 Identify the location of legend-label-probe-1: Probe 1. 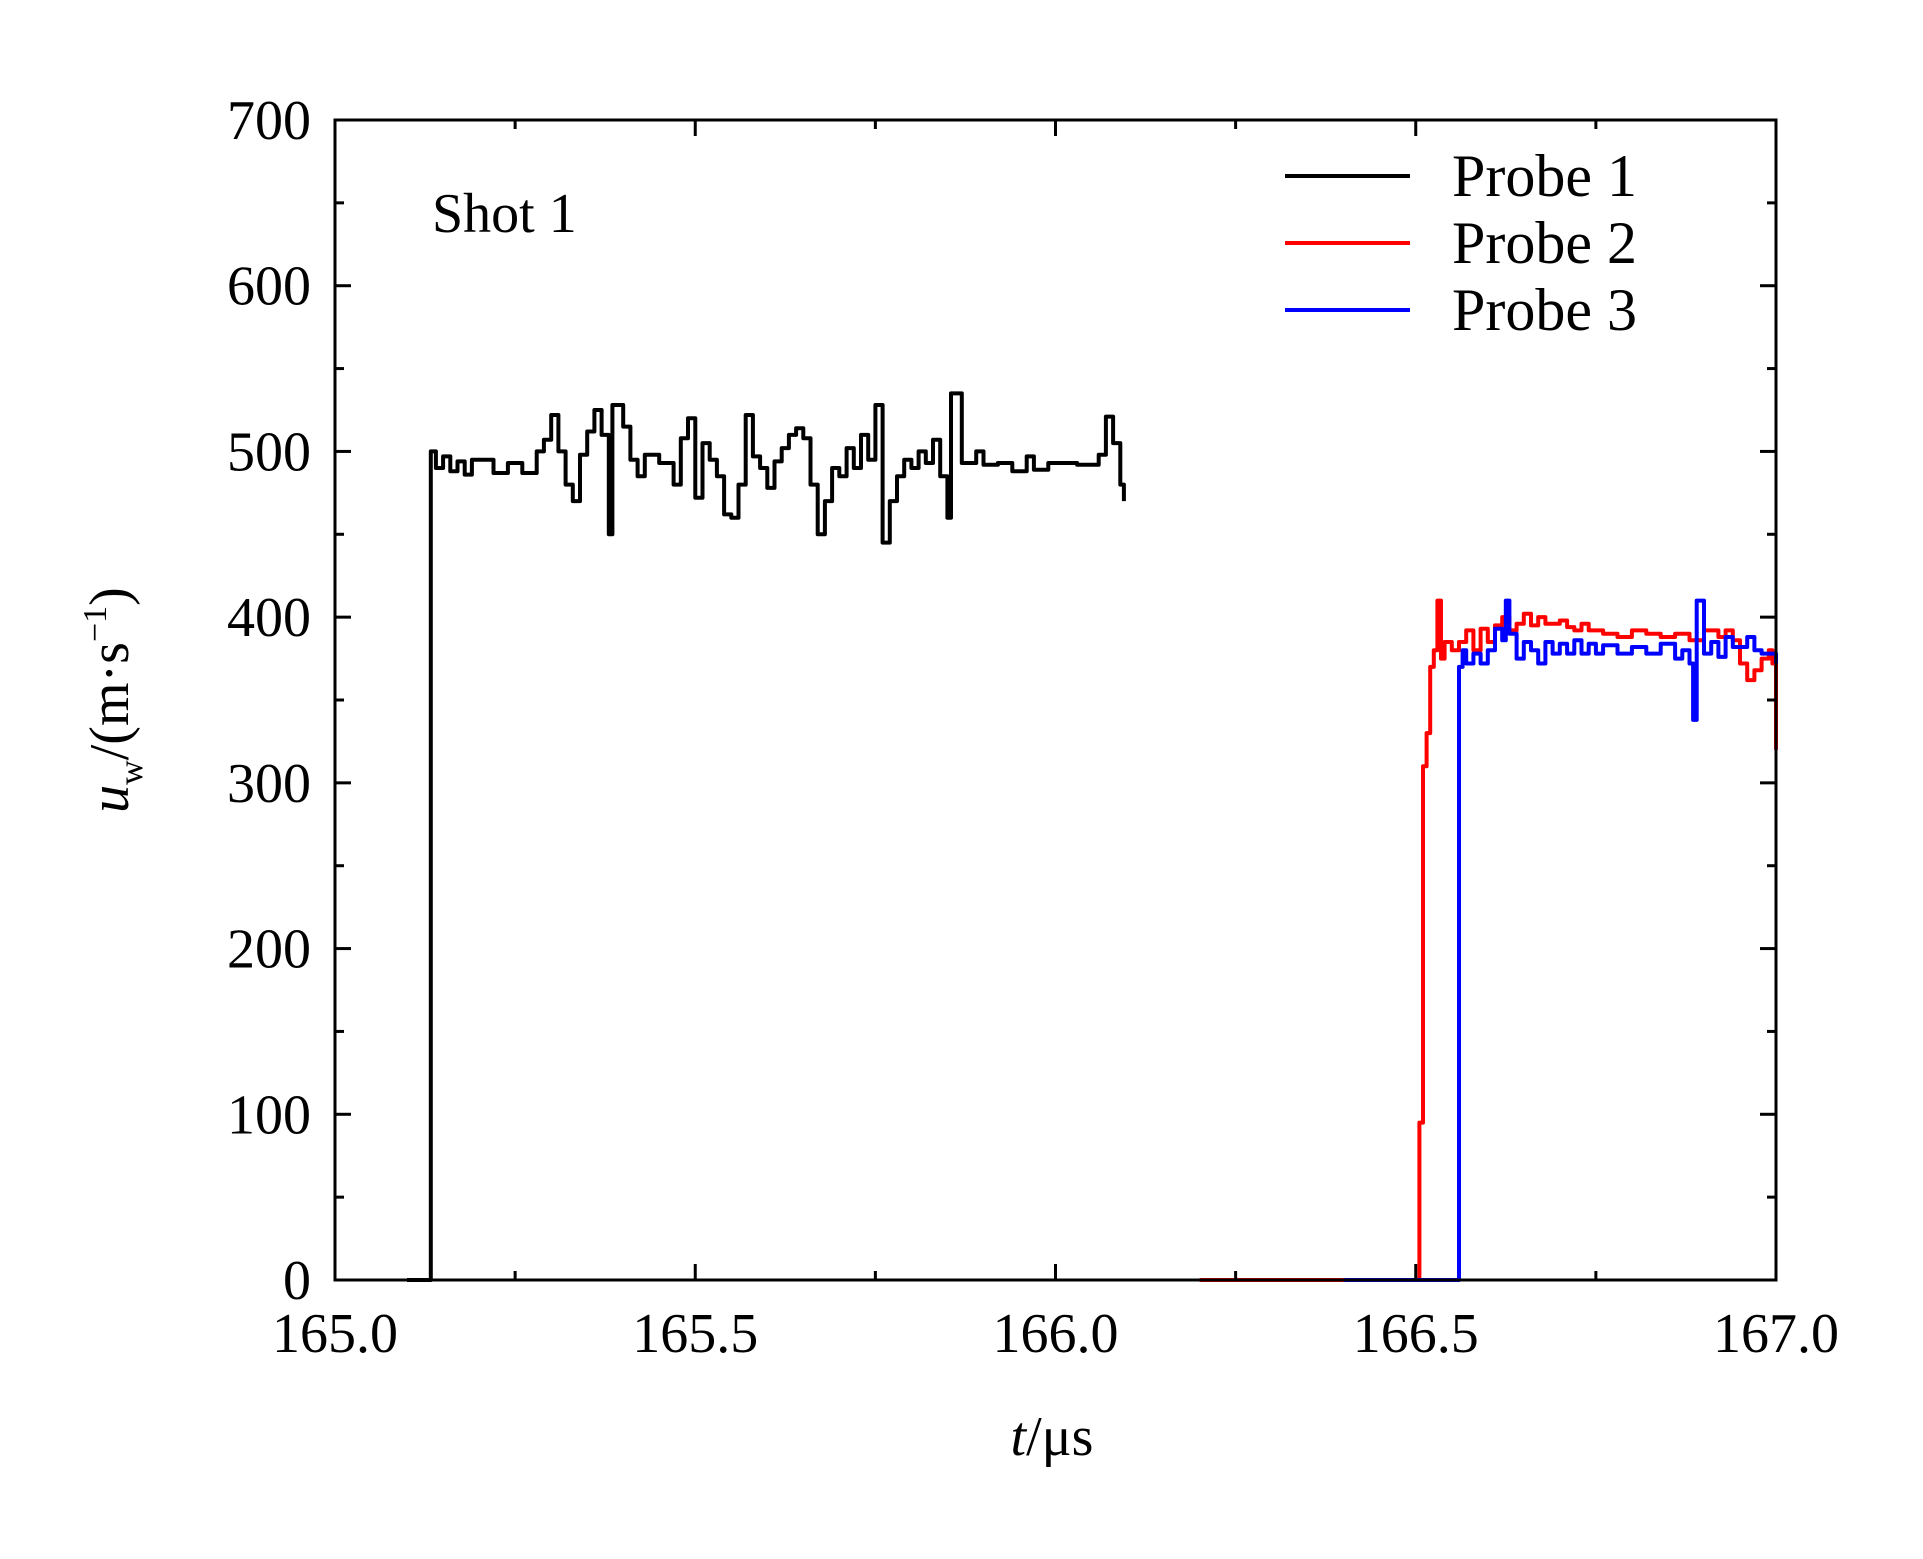
(1544, 176).